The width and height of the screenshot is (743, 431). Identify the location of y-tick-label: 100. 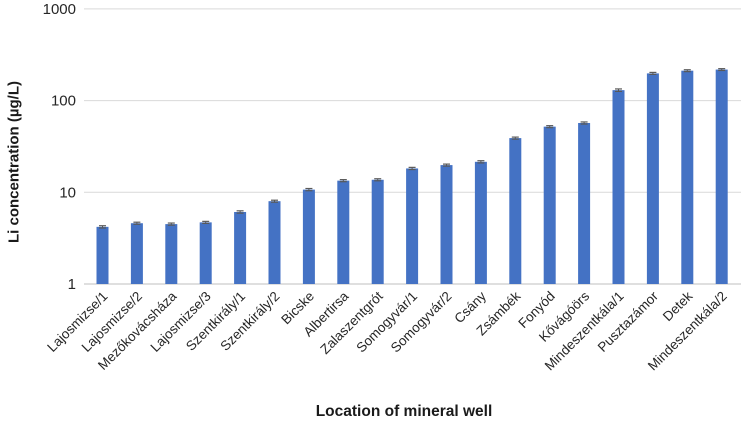
(63, 101).